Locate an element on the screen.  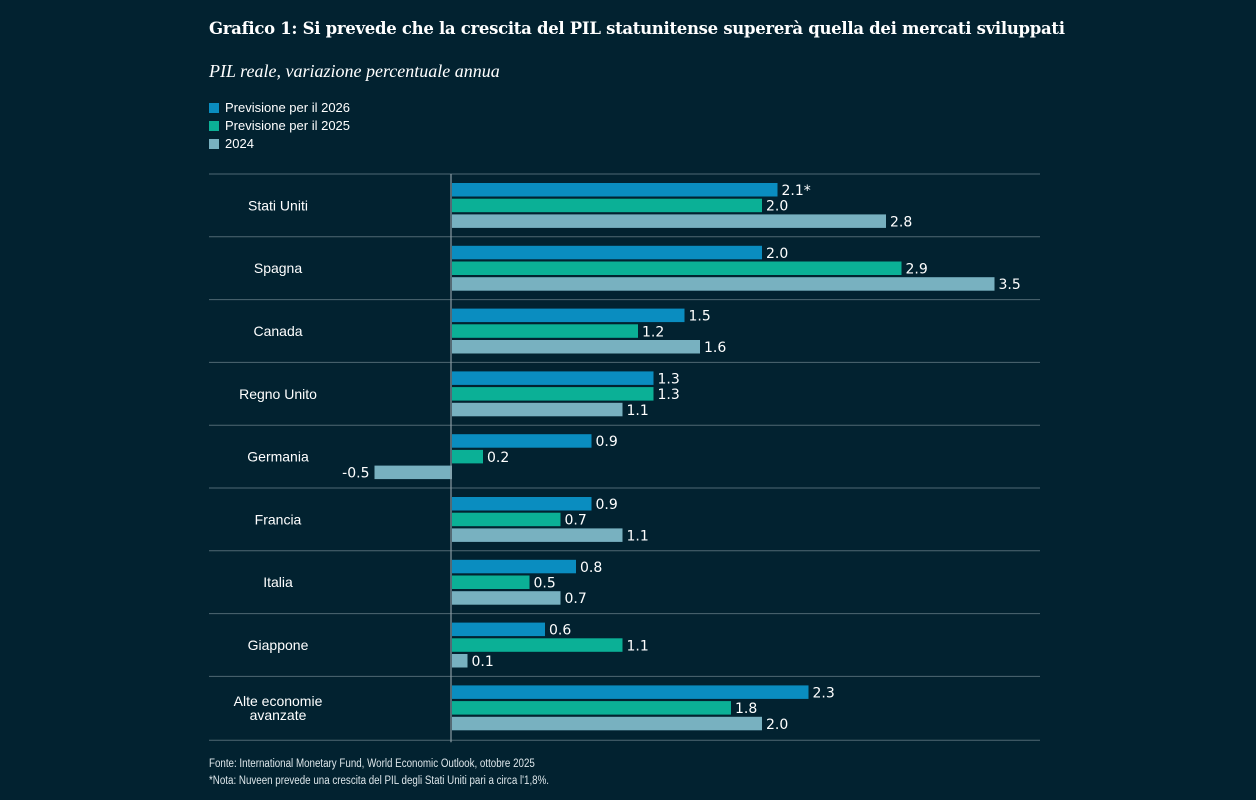
legend-label: Previsione per il 2025 is located at coordinates (288, 125).